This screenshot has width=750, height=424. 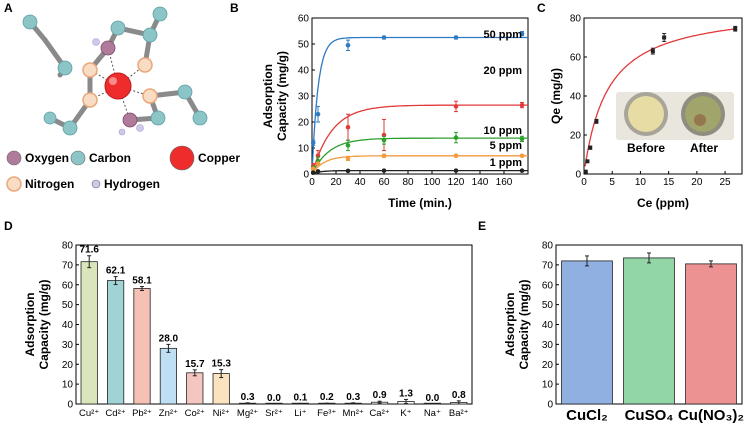 I want to click on x-tick-label: 15, so click(x=669, y=182).